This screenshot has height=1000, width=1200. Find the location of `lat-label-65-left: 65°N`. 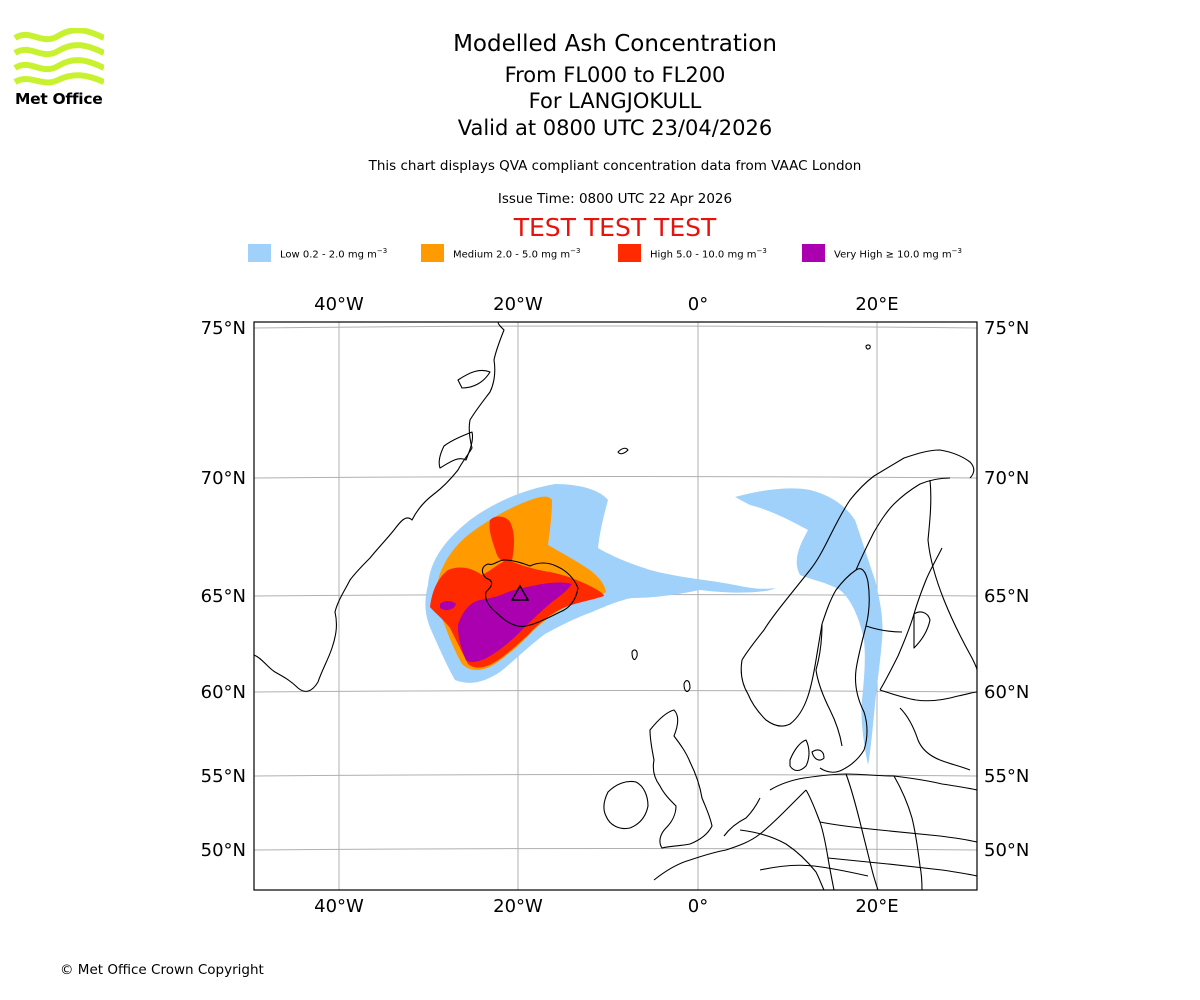

lat-label-65-left: 65°N is located at coordinates (223, 596).